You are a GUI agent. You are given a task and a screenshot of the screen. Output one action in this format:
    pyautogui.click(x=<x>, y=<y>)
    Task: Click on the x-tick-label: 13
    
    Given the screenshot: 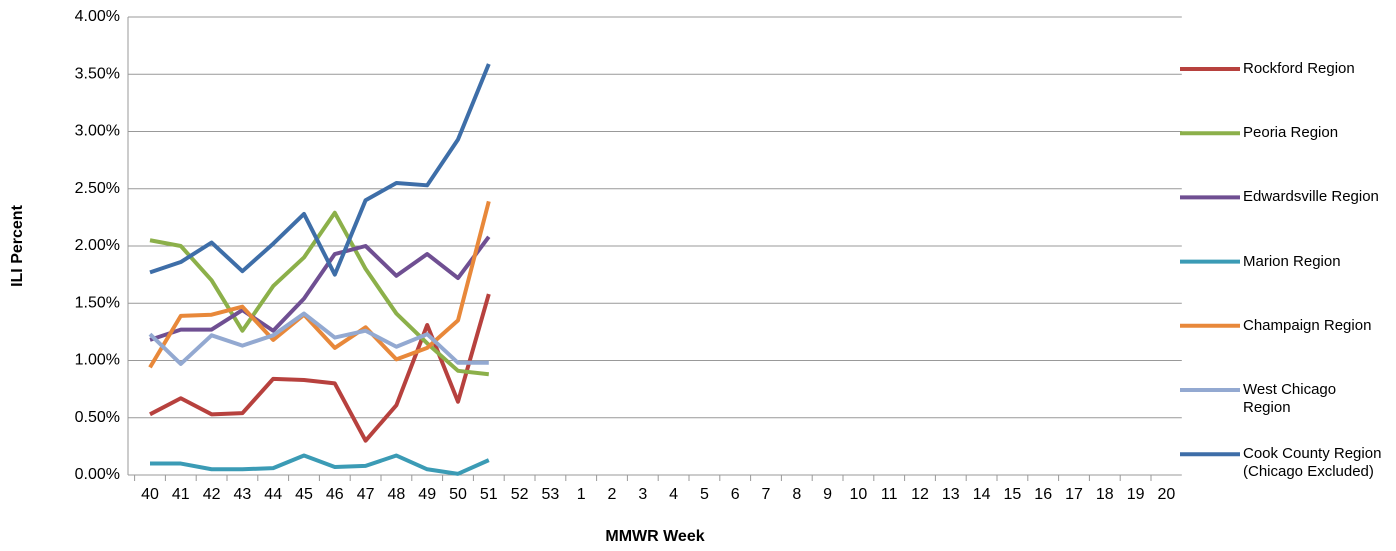 What is the action you would take?
    pyautogui.click(x=951, y=494)
    